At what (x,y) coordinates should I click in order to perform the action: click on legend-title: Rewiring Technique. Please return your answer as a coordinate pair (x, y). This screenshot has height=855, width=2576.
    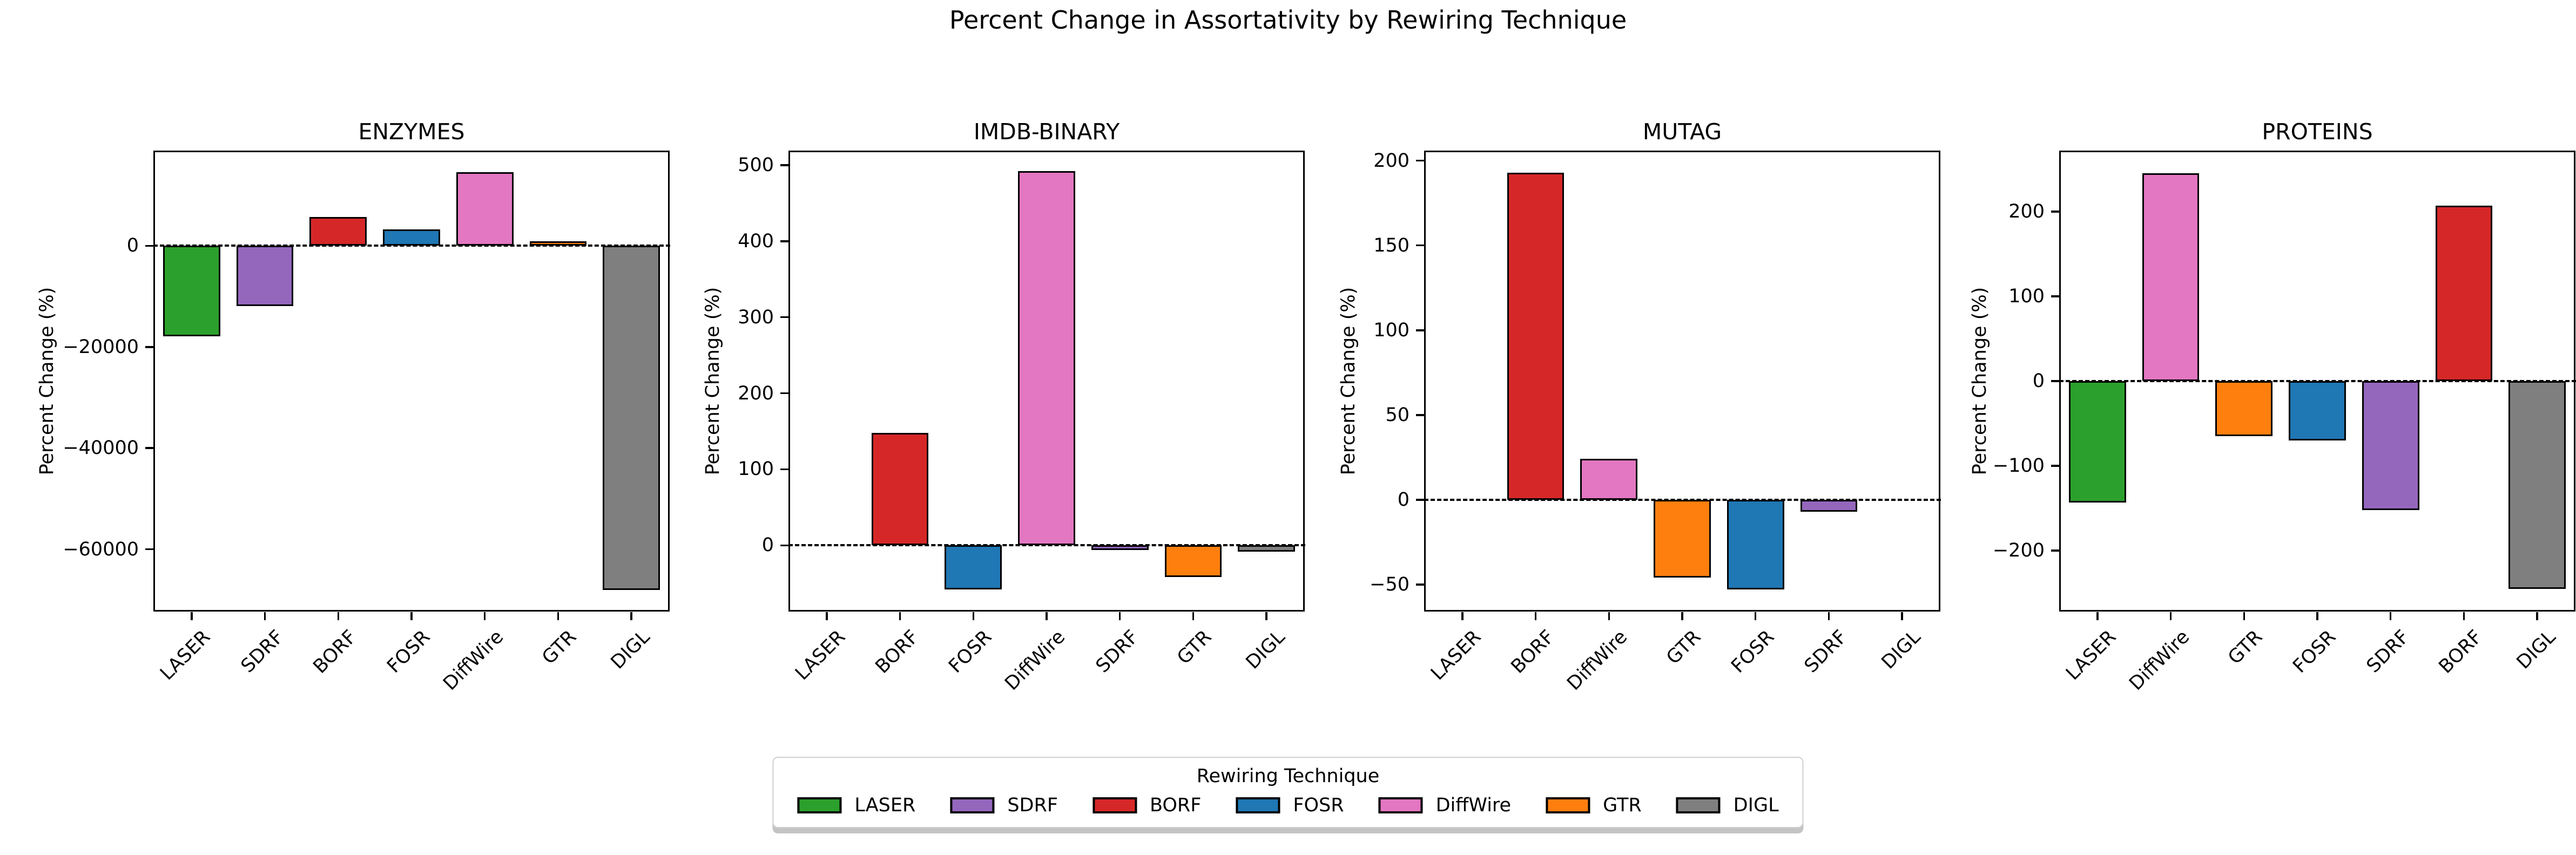
    Looking at the image, I should click on (1288, 776).